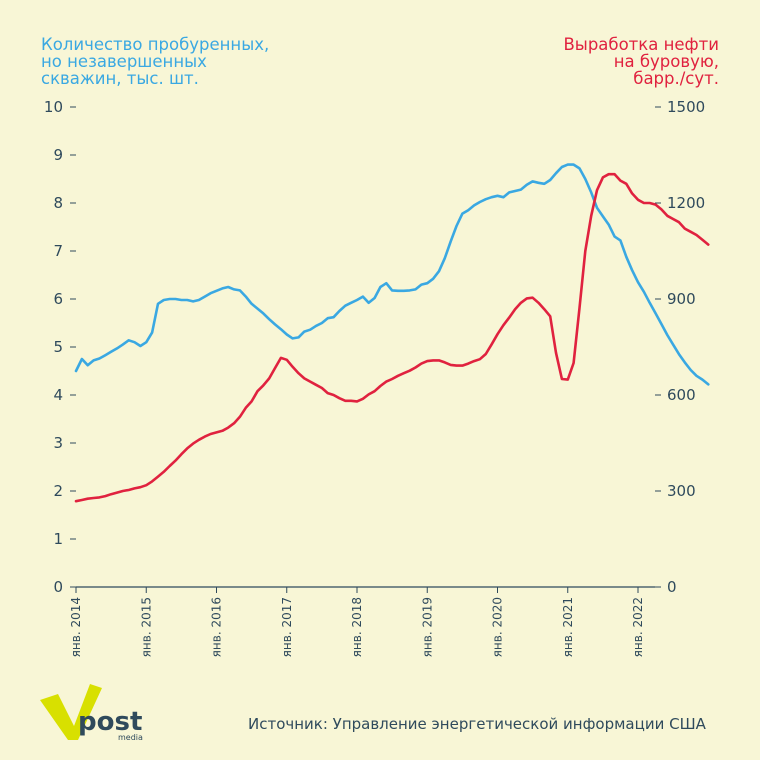 This screenshot has width=760, height=760. Describe the element at coordinates (110, 722) in the screenshot. I see `logo-text: post` at that location.